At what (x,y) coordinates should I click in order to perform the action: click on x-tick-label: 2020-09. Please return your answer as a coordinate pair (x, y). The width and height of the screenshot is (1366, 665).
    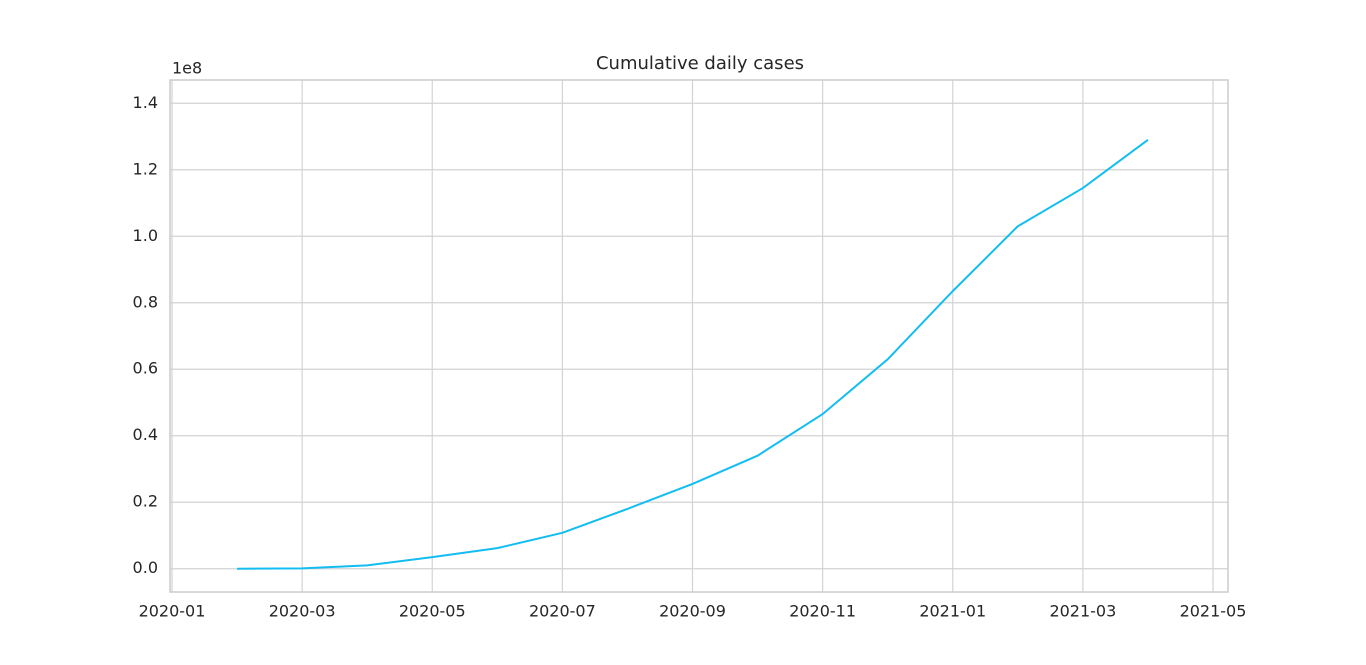
    Looking at the image, I should click on (692, 611).